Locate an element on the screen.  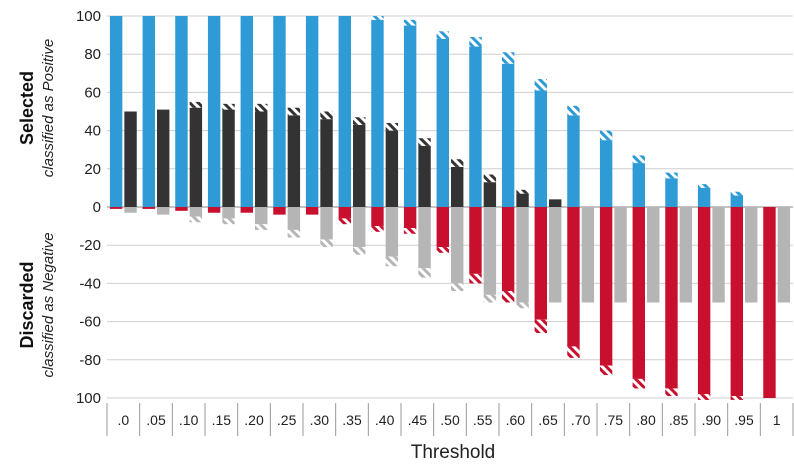
x-tick-label: .80 is located at coordinates (646, 420).